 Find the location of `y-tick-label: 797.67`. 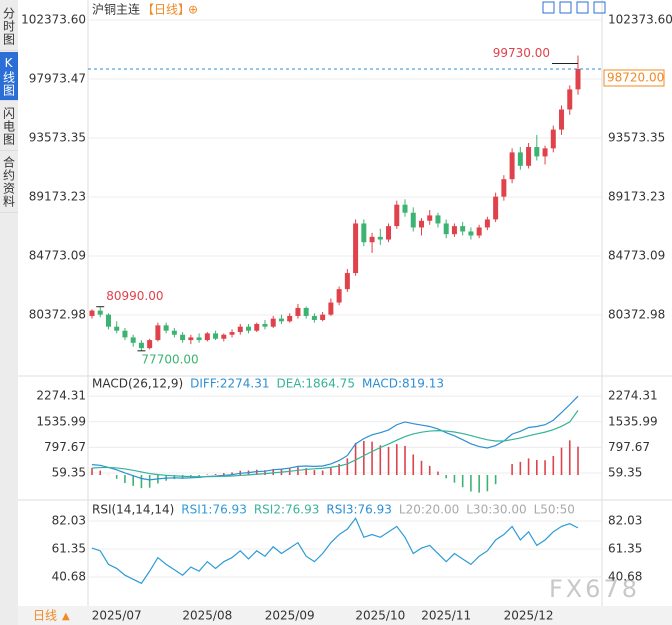

y-tick-label: 797.67 is located at coordinates (65, 447).